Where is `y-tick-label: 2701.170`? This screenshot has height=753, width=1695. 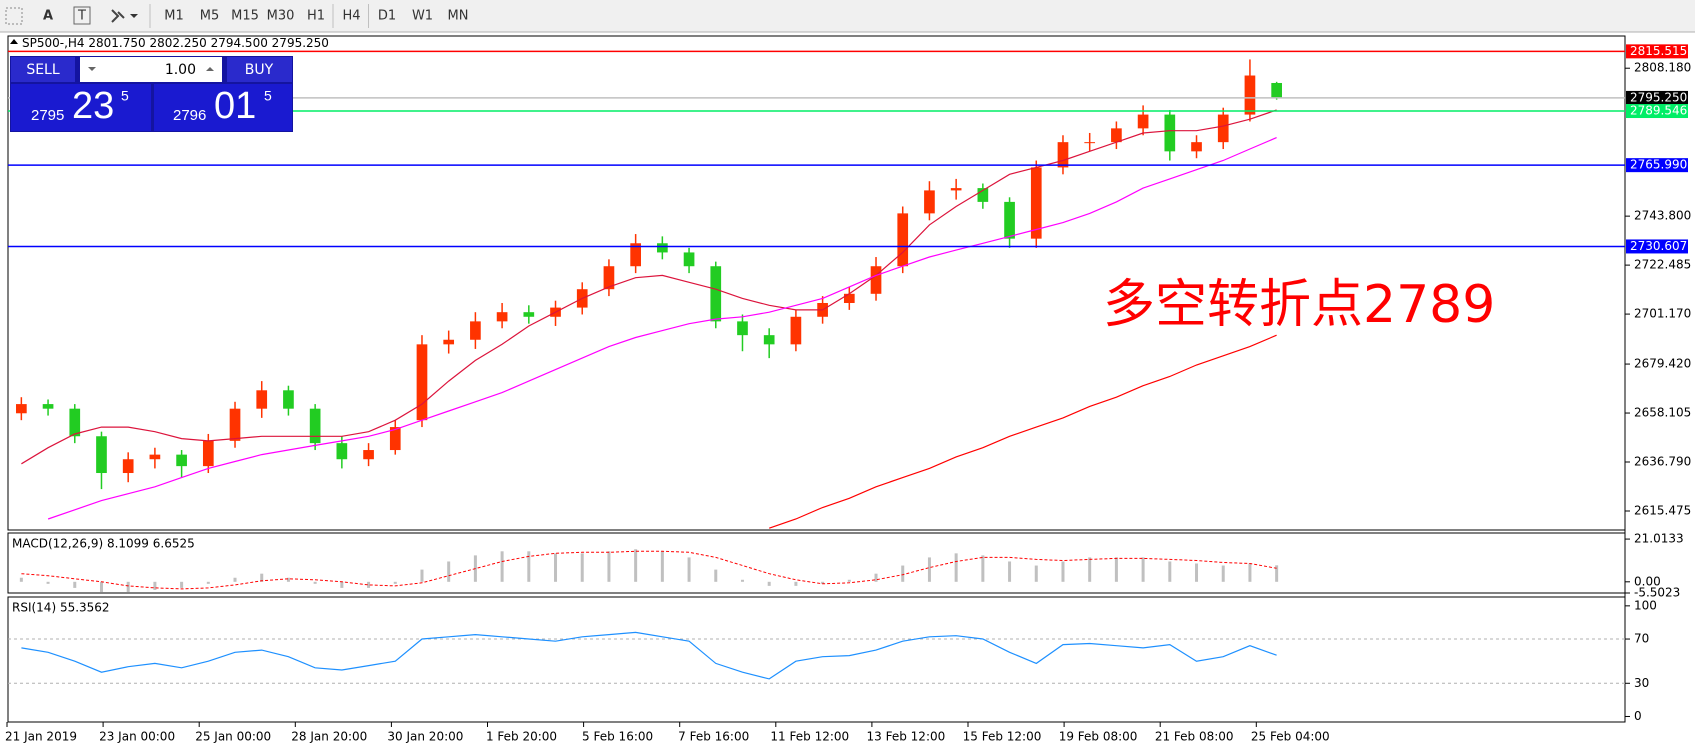 y-tick-label: 2701.170 is located at coordinates (1662, 314).